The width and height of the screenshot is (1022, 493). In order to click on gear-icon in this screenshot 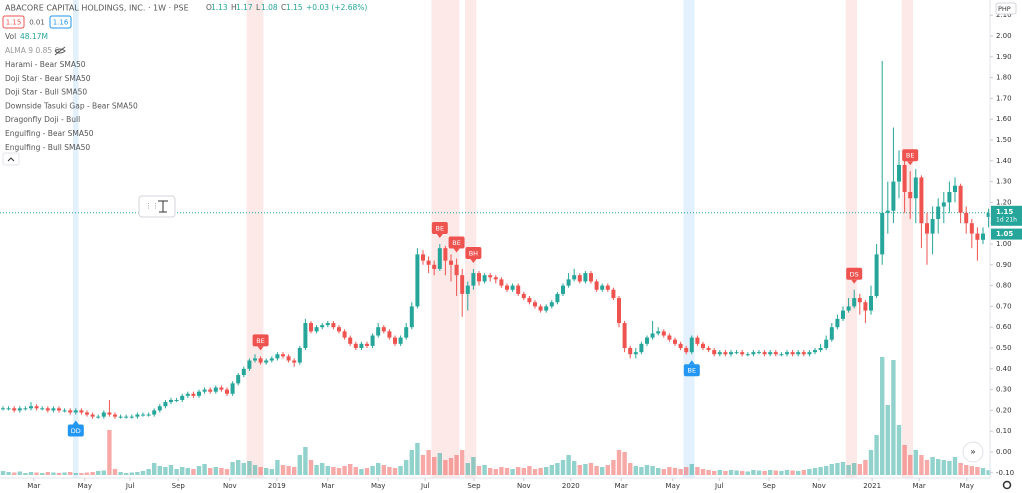, I will do `click(1007, 485)`.